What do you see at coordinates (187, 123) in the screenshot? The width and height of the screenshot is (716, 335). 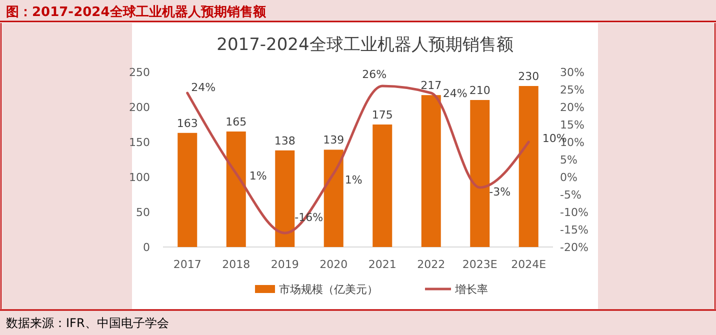 I see `data-label: 163` at bounding box center [187, 123].